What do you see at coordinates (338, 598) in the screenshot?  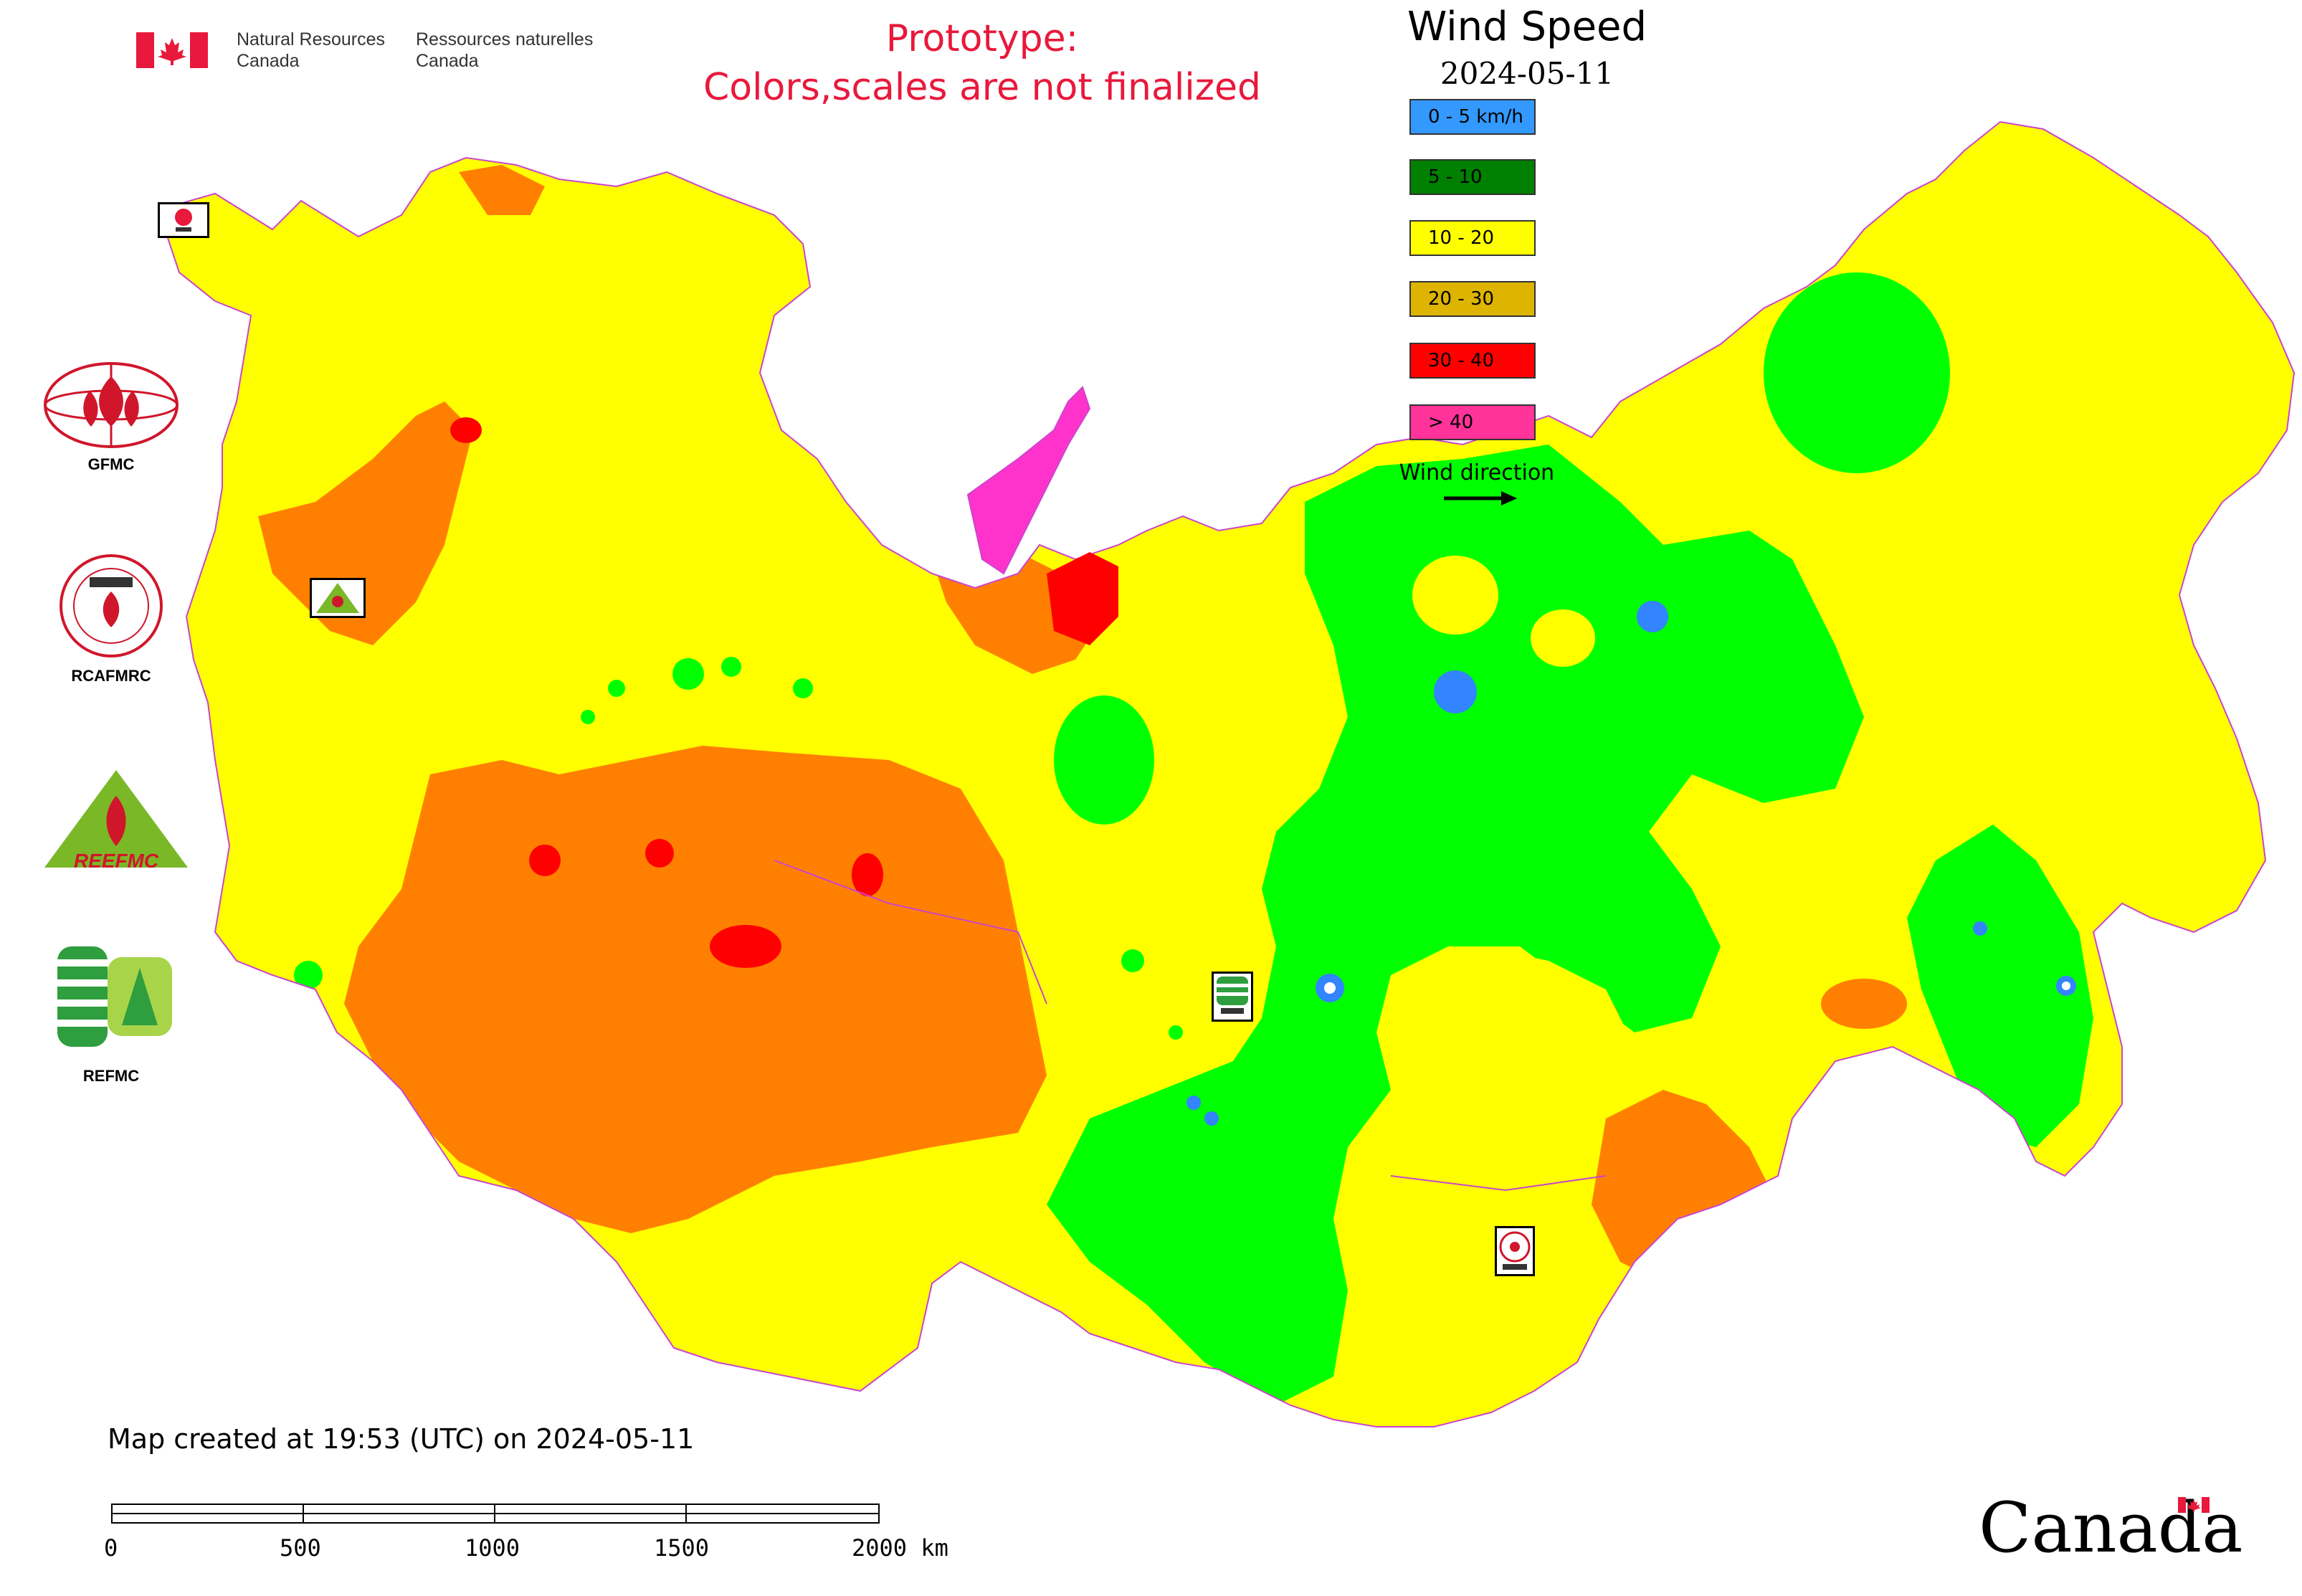 I see `rcafmrc-map-badge` at bounding box center [338, 598].